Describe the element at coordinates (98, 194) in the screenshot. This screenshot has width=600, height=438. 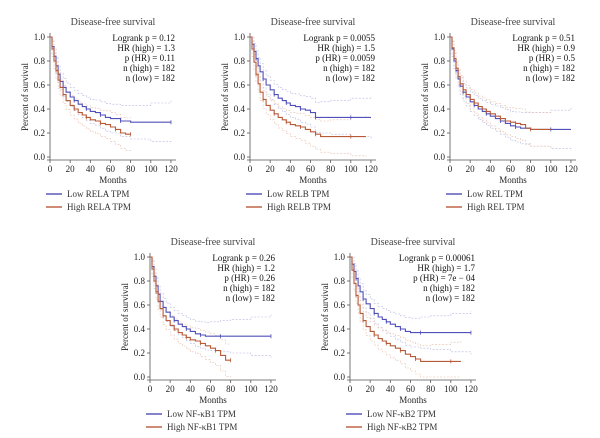
I see `legend-label: Low RELA TPM` at that location.